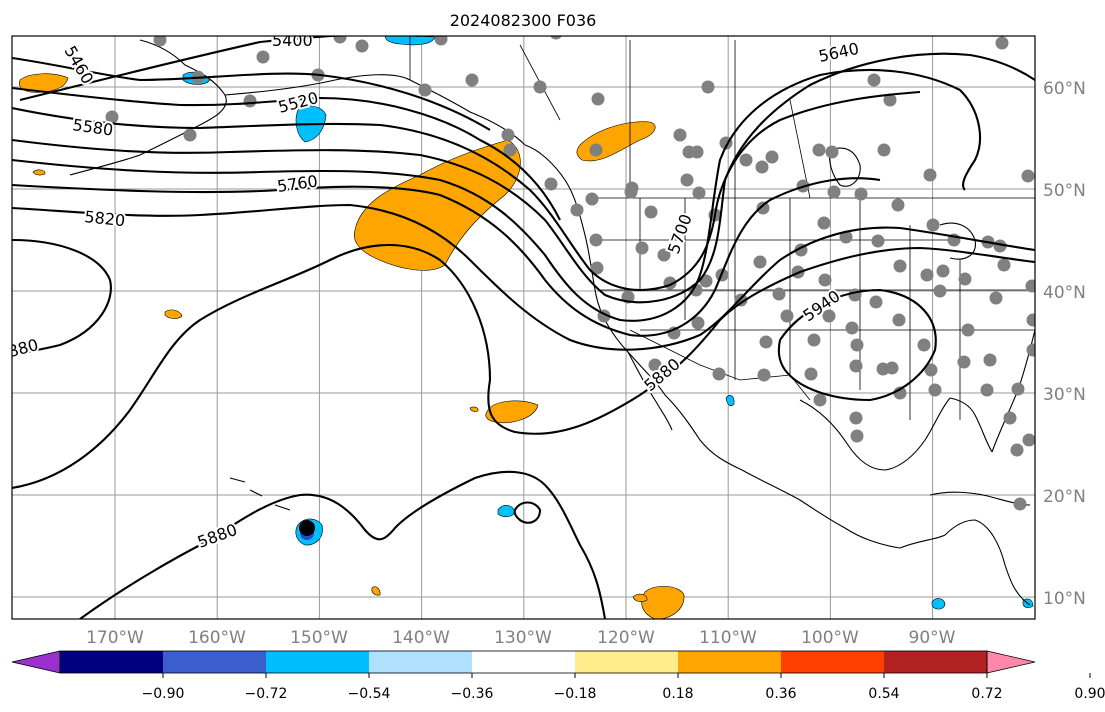 This screenshot has height=712, width=1105. What do you see at coordinates (728, 638) in the screenshot?
I see `longitude-label: 110°W` at bounding box center [728, 638].